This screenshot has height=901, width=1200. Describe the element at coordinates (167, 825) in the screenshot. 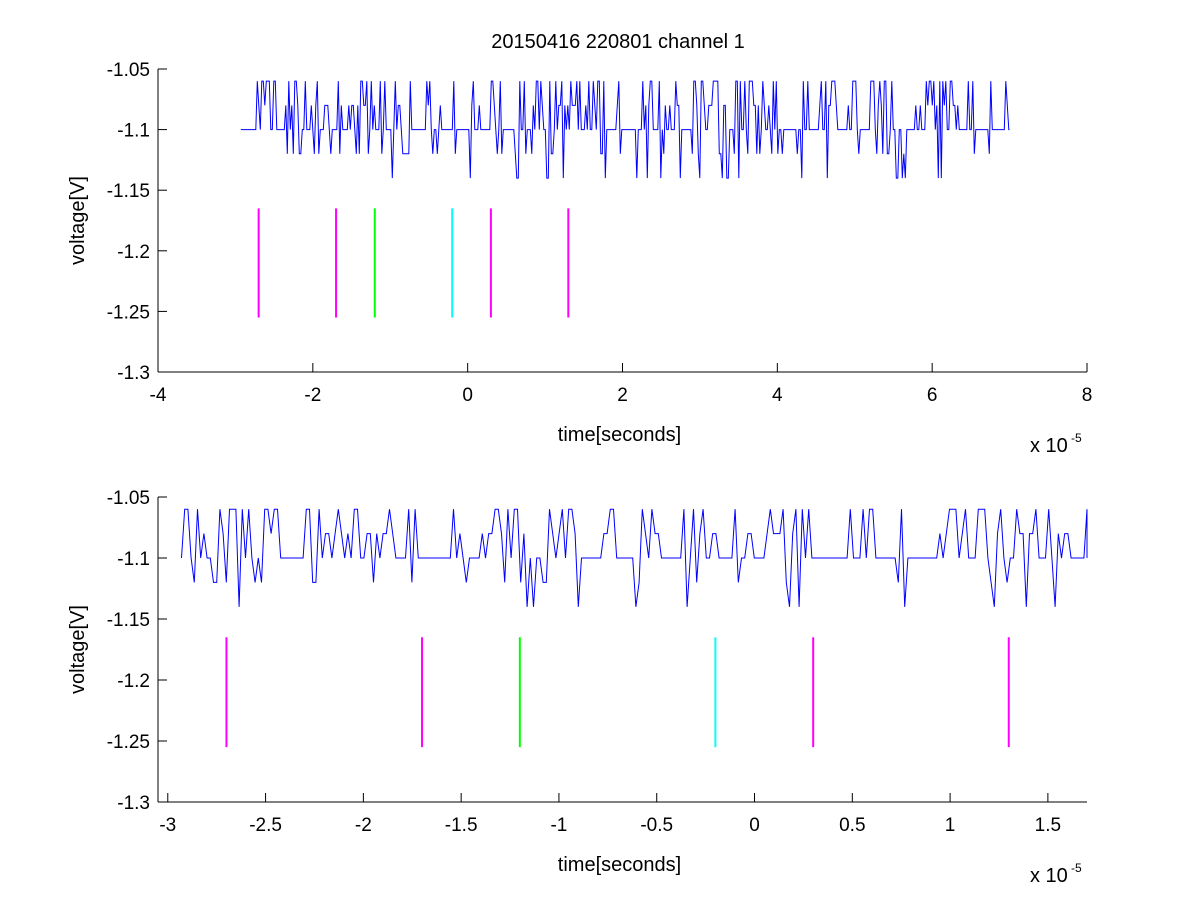

I see `bottom-x-tick-label: -3` at that location.